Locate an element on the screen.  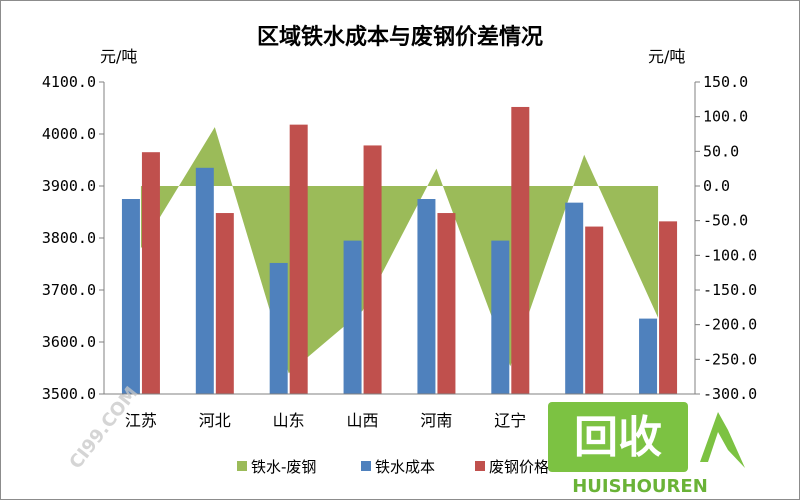
legend: 铁水-废钢 铁水成本 废钢价格 is located at coordinates (393, 467).